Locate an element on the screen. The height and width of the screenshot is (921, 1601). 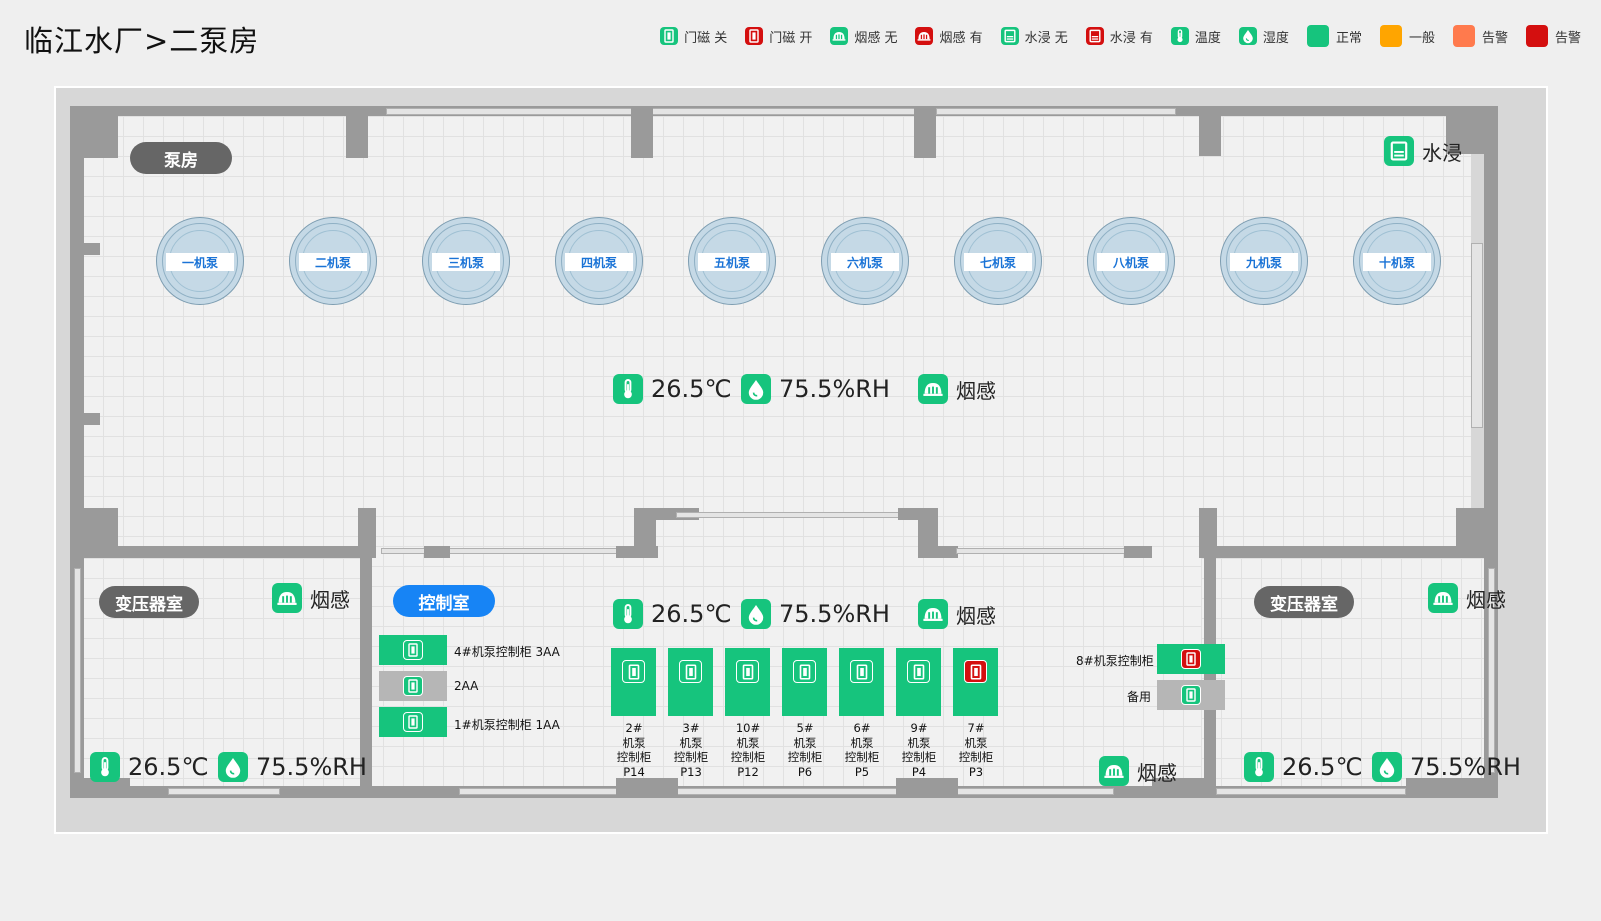
control-room-smoke-2: 烟感 is located at coordinates (1138, 771).